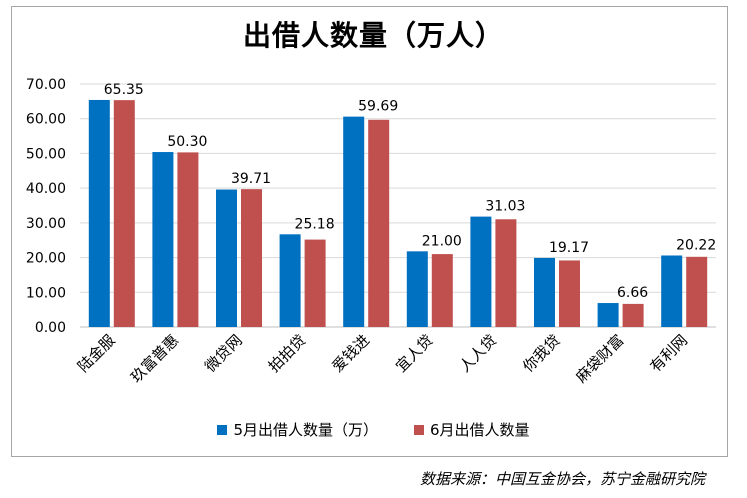  Describe the element at coordinates (154, 358) in the screenshot. I see `x-tick-label: 玖富普惠` at that location.